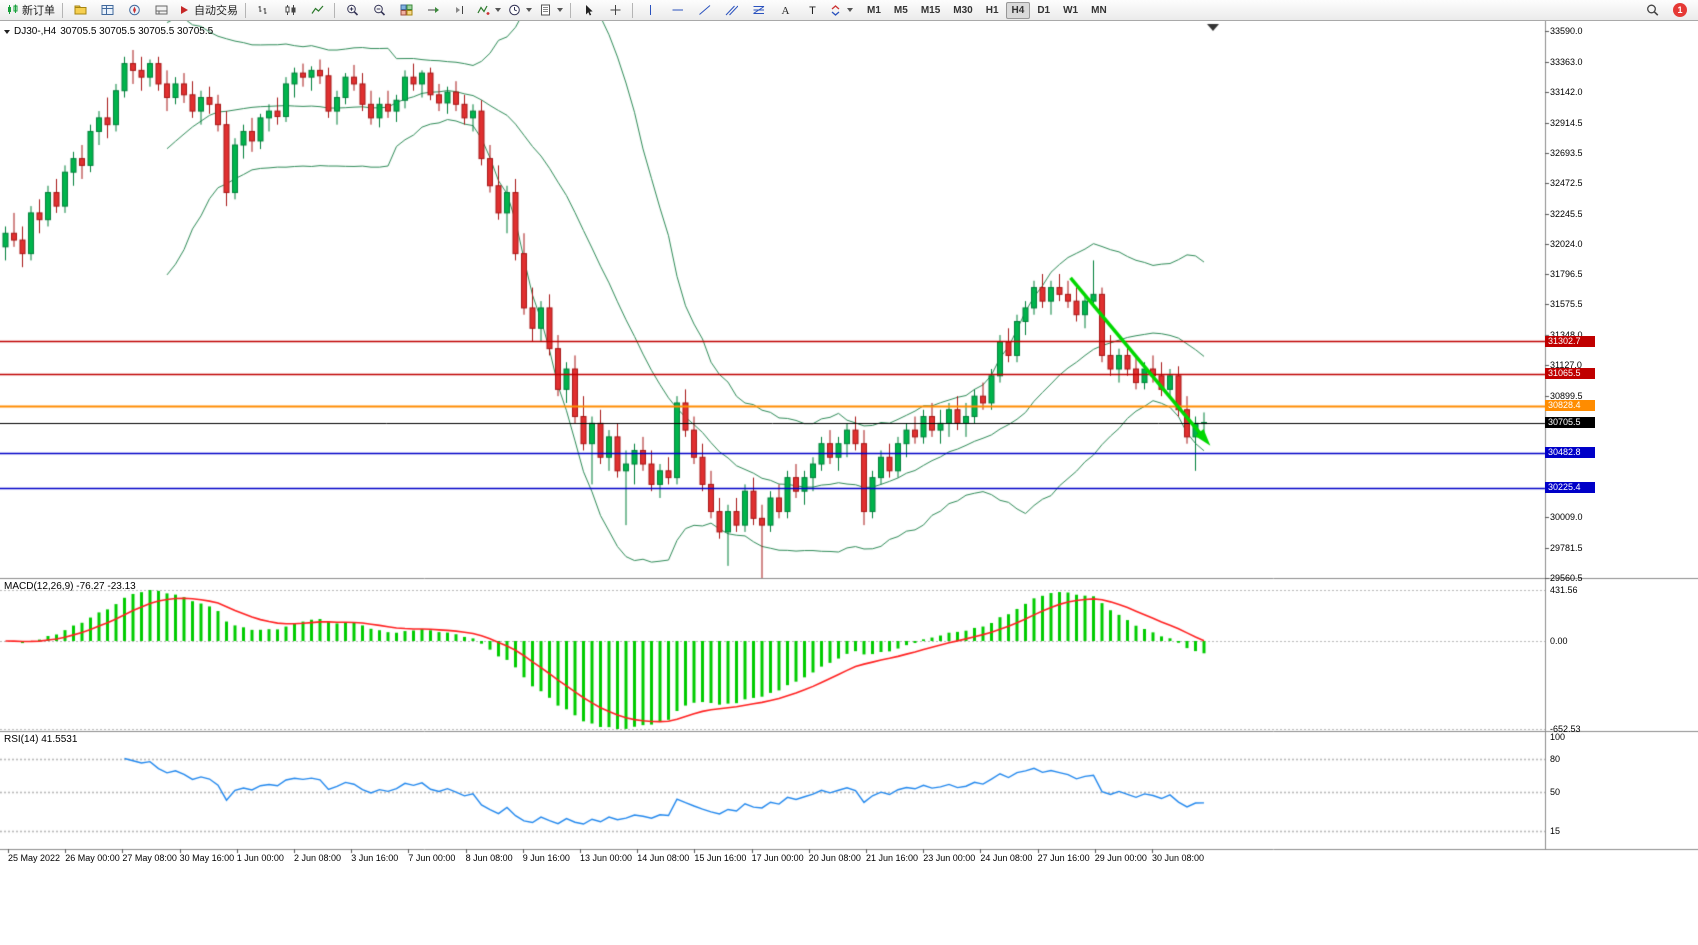 Image resolution: width=1698 pixels, height=945 pixels. I want to click on linechart-icon, so click(317, 9).